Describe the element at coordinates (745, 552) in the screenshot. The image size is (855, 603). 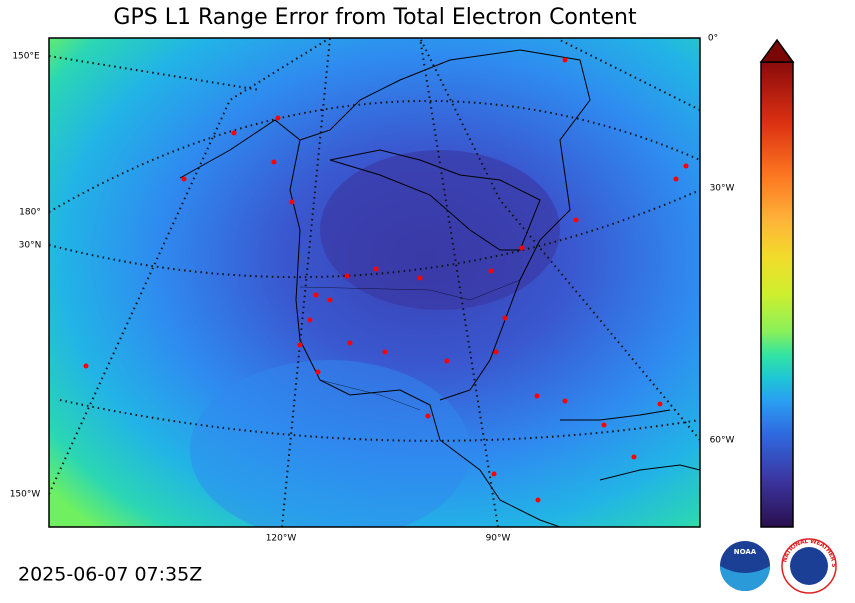
I see `noaa-text: NOAA` at that location.